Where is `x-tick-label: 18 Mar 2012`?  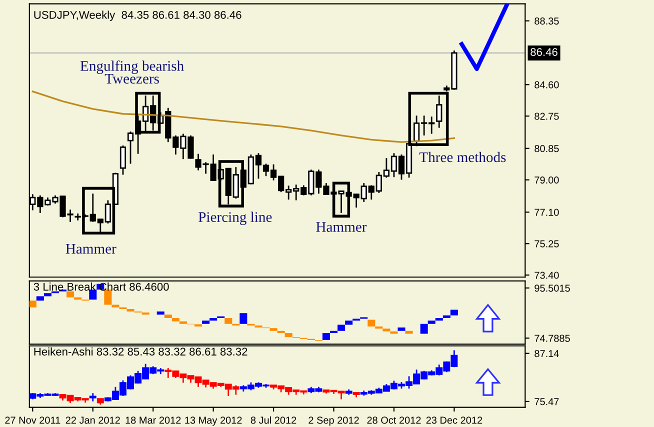 x-tick-label: 18 Mar 2012 is located at coordinates (153, 420).